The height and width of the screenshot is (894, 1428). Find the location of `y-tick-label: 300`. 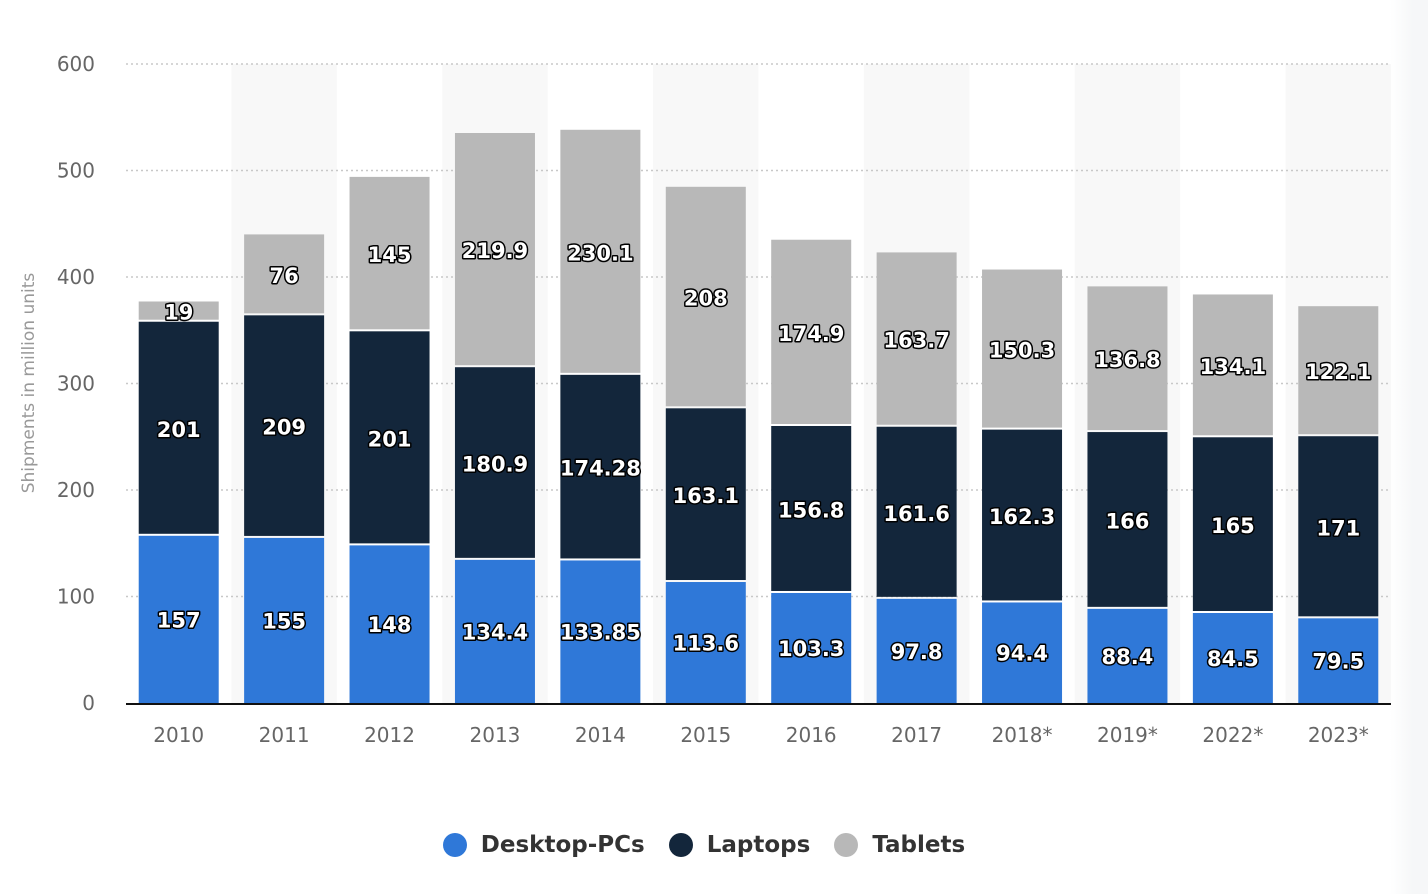

y-tick-label: 300 is located at coordinates (76, 384).